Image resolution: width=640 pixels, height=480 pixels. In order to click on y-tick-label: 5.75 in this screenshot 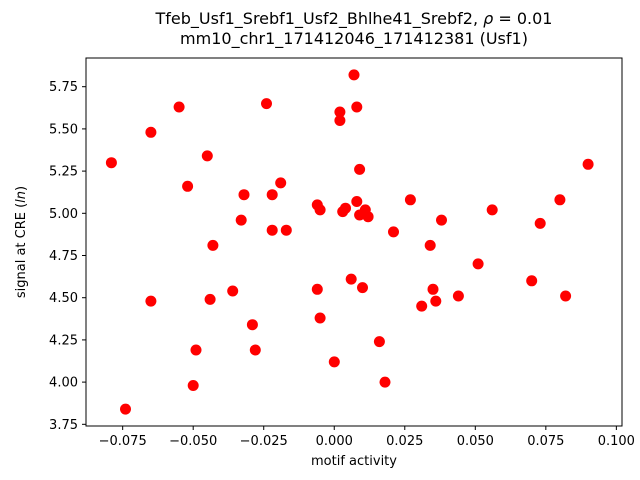, I will do `click(63, 87)`.